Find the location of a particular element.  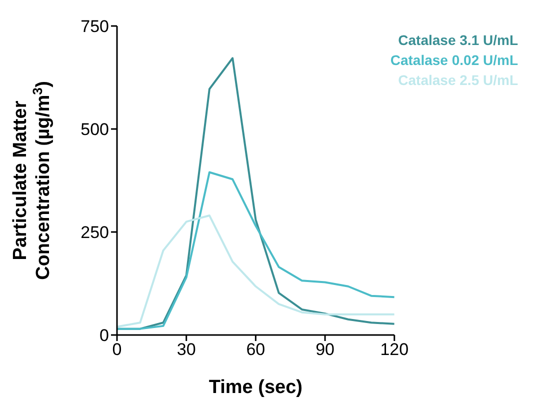

x-tick-label: 30 is located at coordinates (186, 350).